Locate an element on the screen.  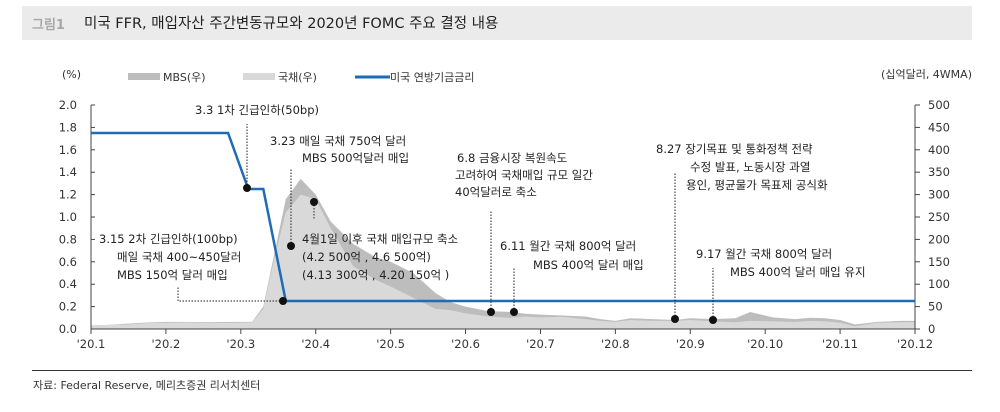
x-tick-label: '20.6 is located at coordinates (465, 344).